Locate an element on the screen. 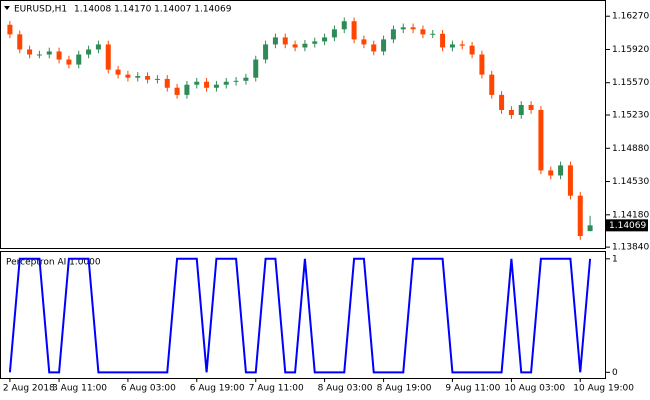 This screenshot has height=400, width=650. x-tick-label: 7 Aug 11:00 is located at coordinates (276, 389).